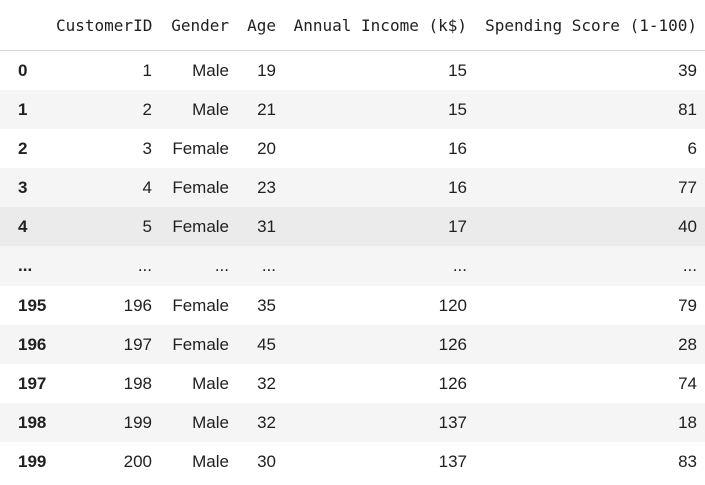  I want to click on cell-age: 30, so click(266, 461).